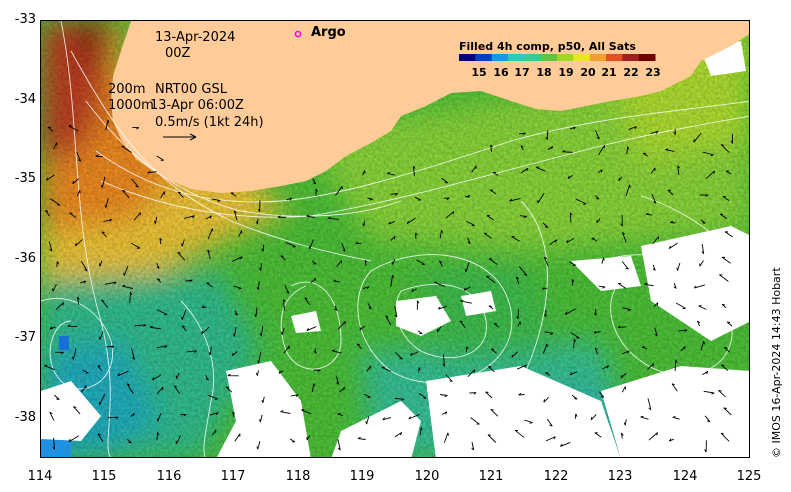 Image resolution: width=791 pixels, height=492 pixels. Describe the element at coordinates (209, 122) in the screenshot. I see `scale-vector-label: 0.5m/s (1kt 24h)` at that location.